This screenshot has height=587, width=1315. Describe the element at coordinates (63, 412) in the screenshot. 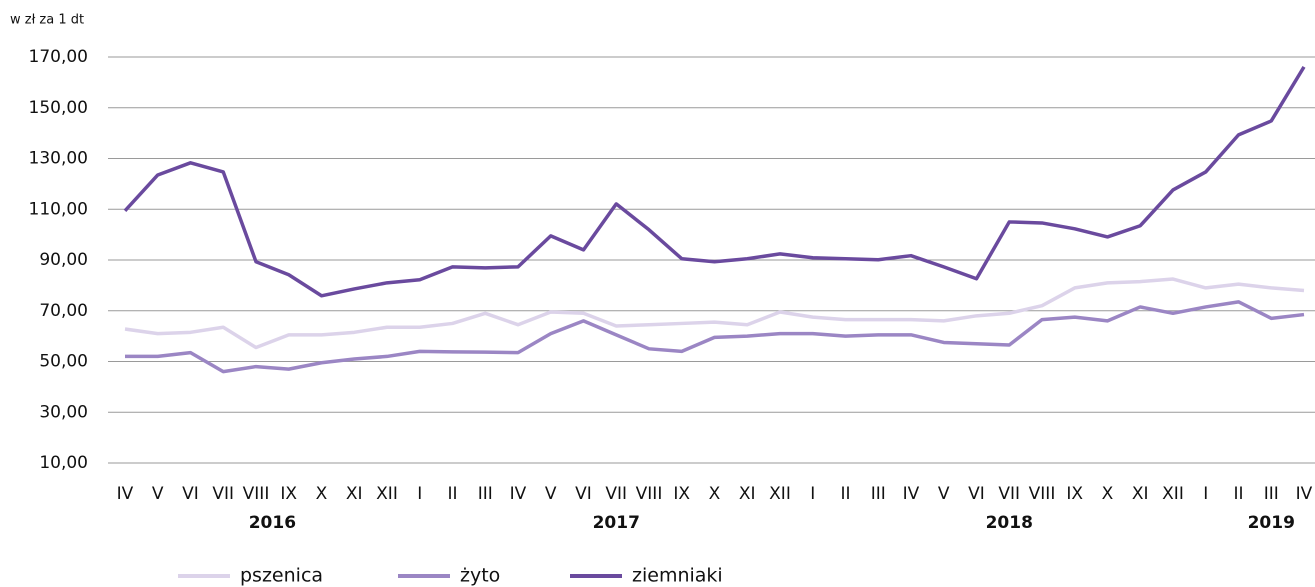

I see `y-tick-label: 30,00` at that location.